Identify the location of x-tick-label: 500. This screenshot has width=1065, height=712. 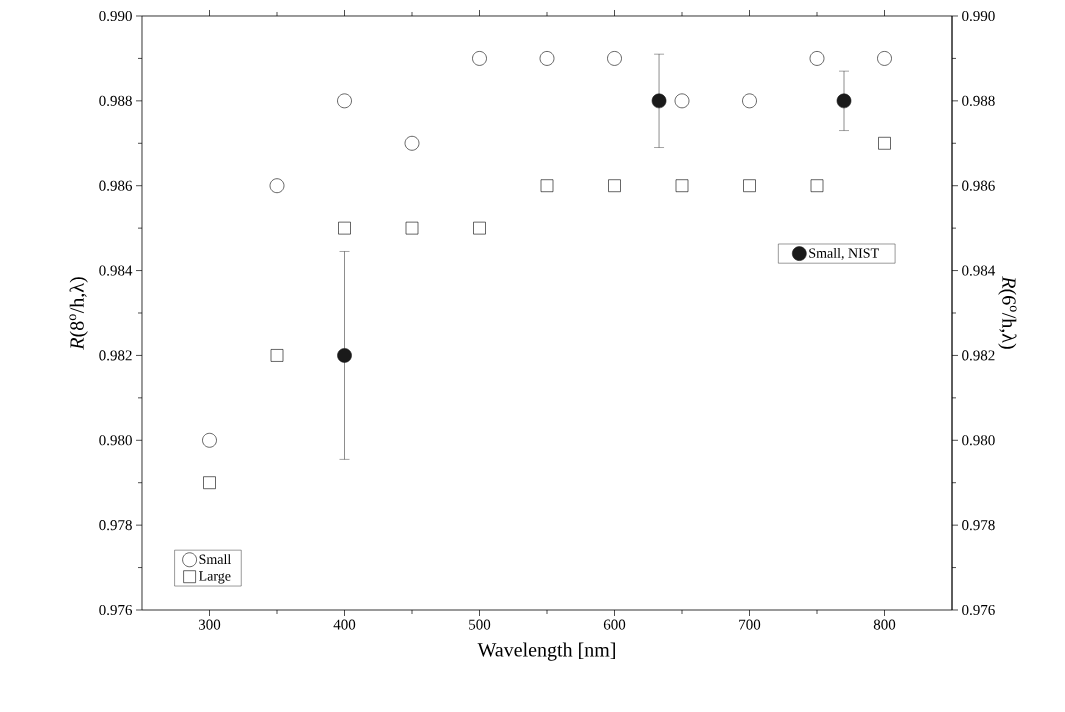
(480, 624).